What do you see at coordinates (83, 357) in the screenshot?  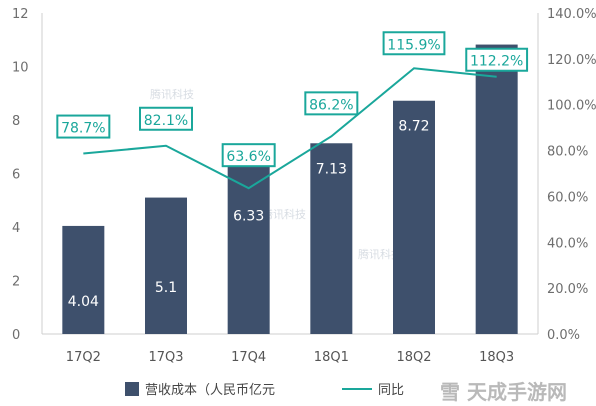 I see `x-tick-label: 17Q2` at bounding box center [83, 357].